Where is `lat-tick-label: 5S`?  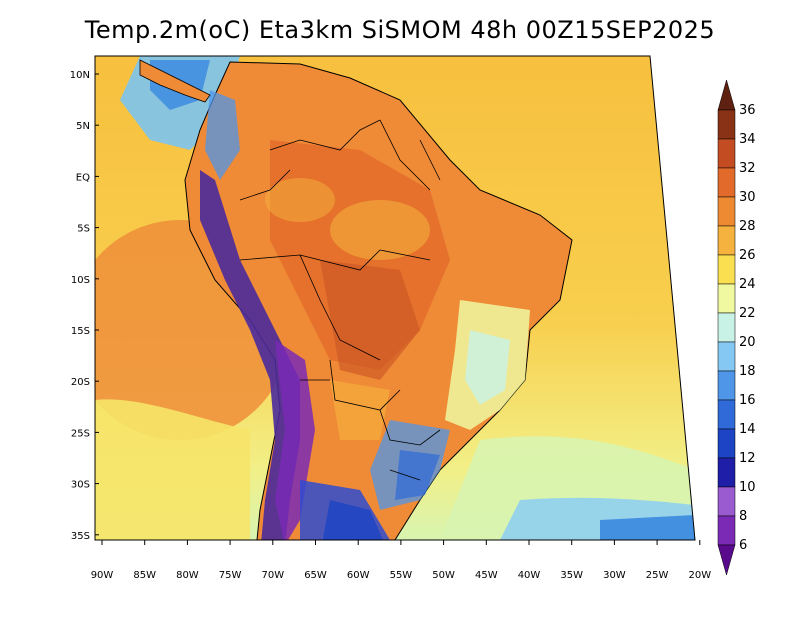 lat-tick-label: 5S is located at coordinates (83, 229).